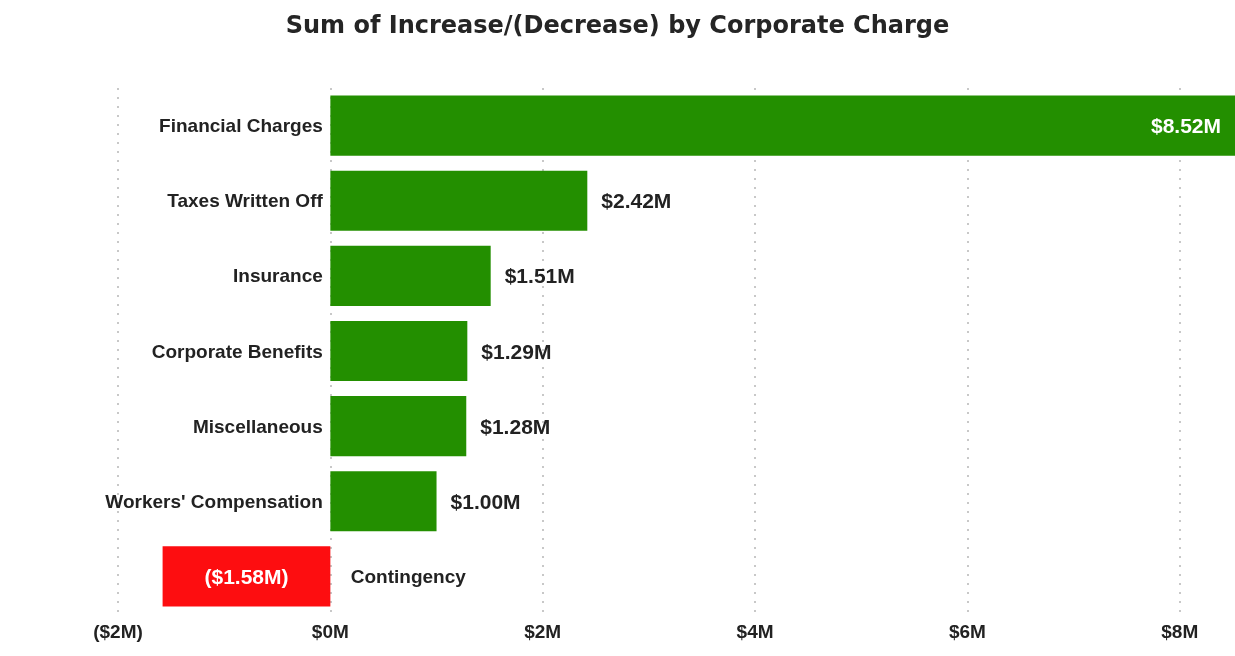  Describe the element at coordinates (516, 351) in the screenshot. I see `data-label: $1.29M` at that location.